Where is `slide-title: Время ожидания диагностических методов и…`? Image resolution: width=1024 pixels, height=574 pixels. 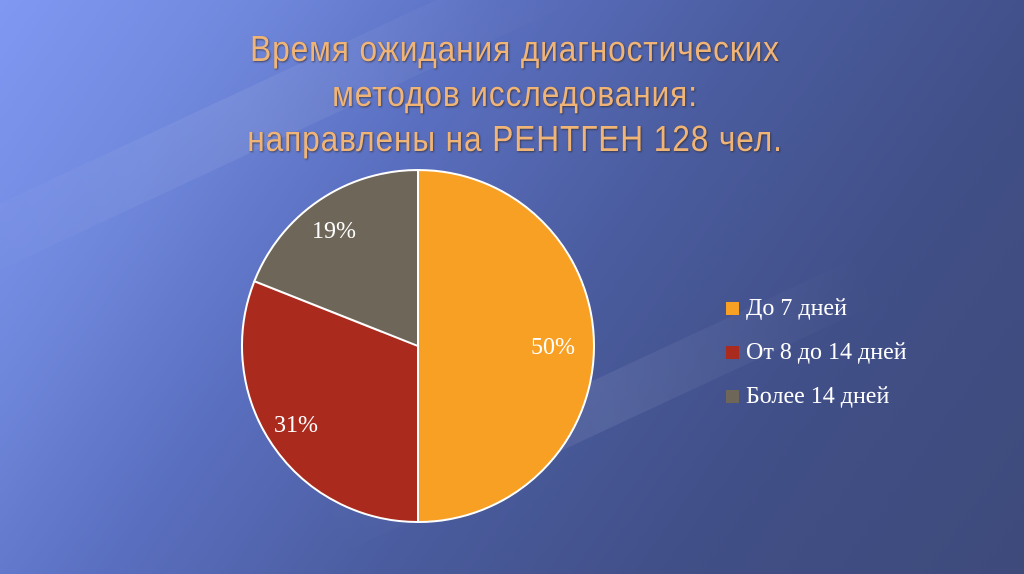 slide-title: Время ожидания диагностических методов и… is located at coordinates (515, 93).